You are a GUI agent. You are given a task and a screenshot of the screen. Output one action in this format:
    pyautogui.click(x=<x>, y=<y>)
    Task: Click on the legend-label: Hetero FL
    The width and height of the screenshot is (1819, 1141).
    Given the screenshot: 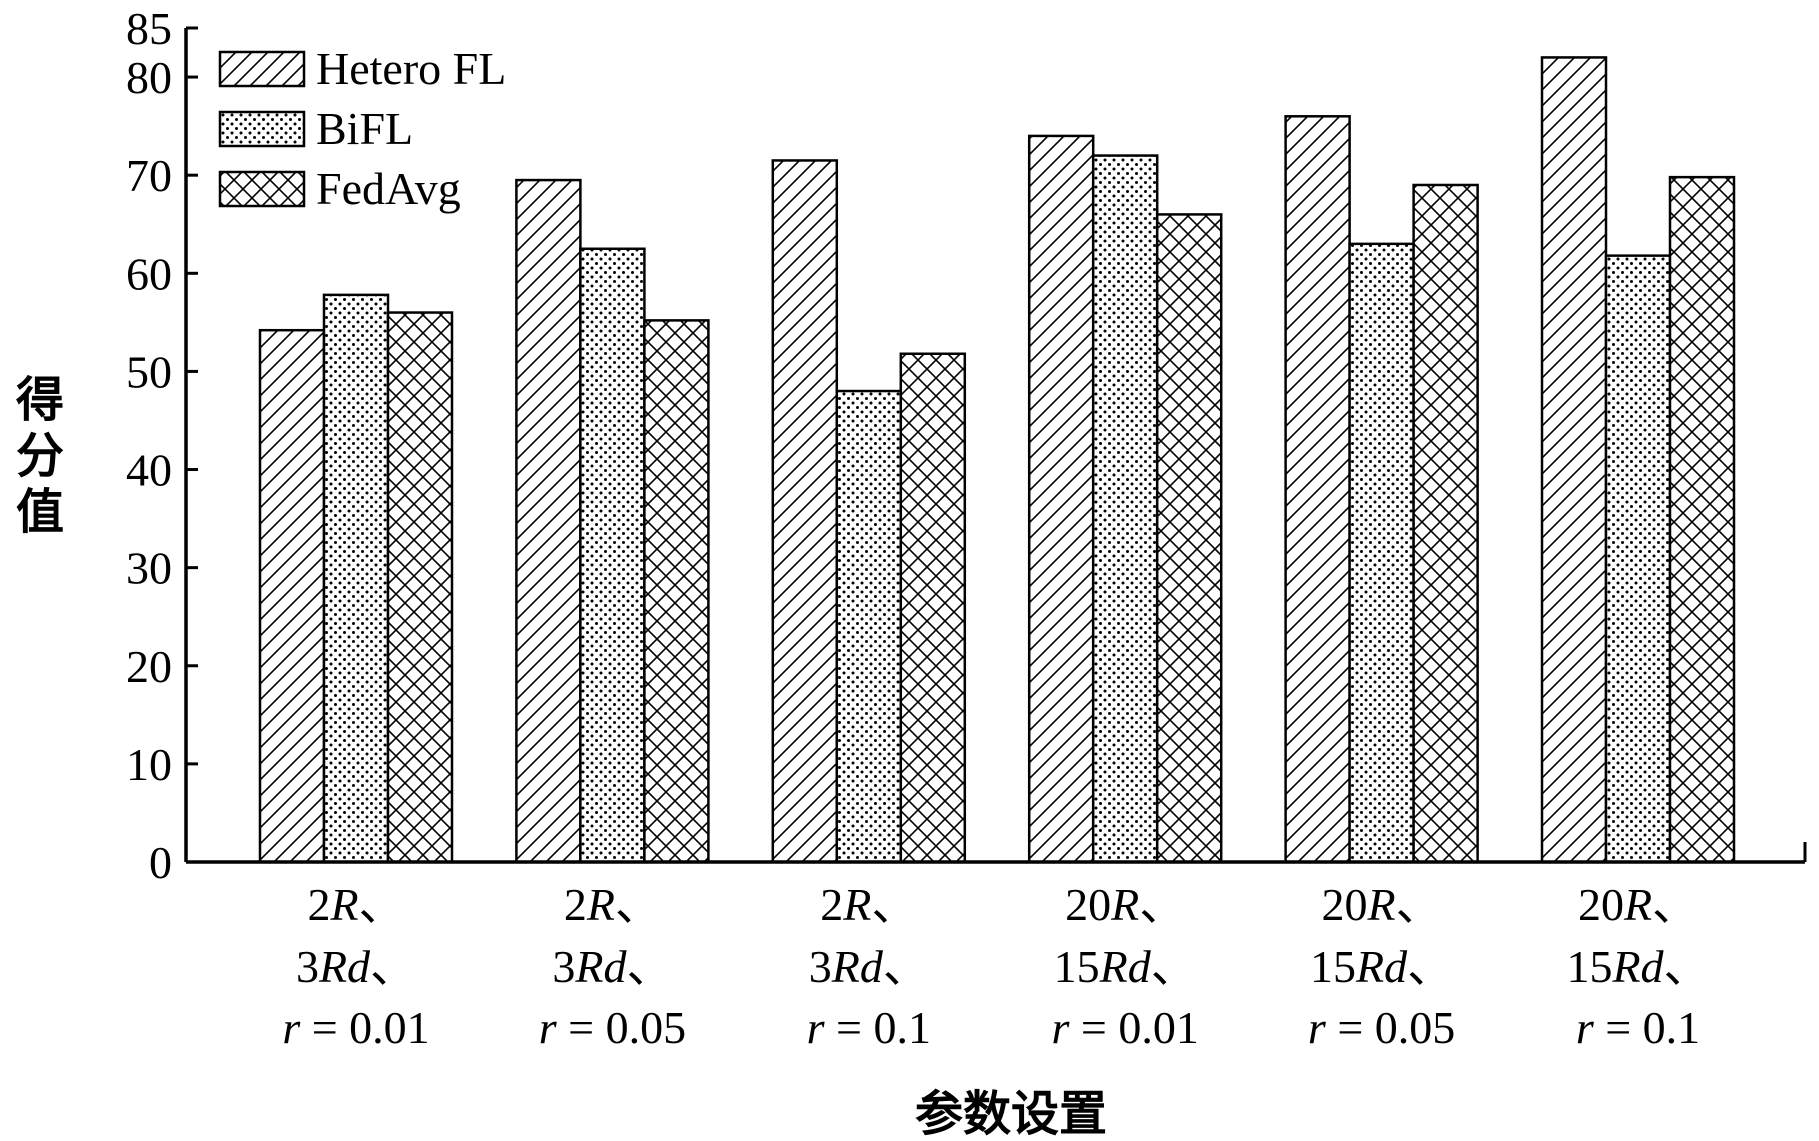 What is the action you would take?
    pyautogui.click(x=411, y=68)
    